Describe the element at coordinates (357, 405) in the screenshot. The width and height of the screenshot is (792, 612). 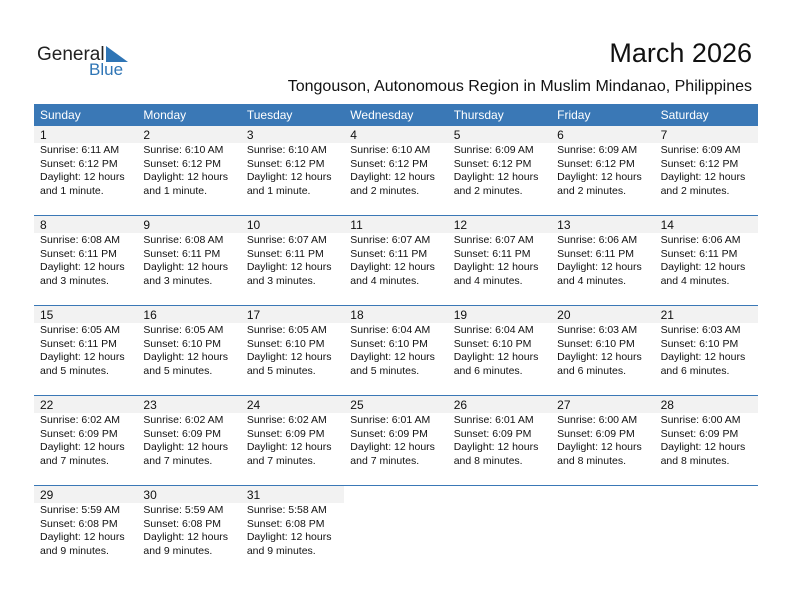
I see `day-number: 25` at that location.